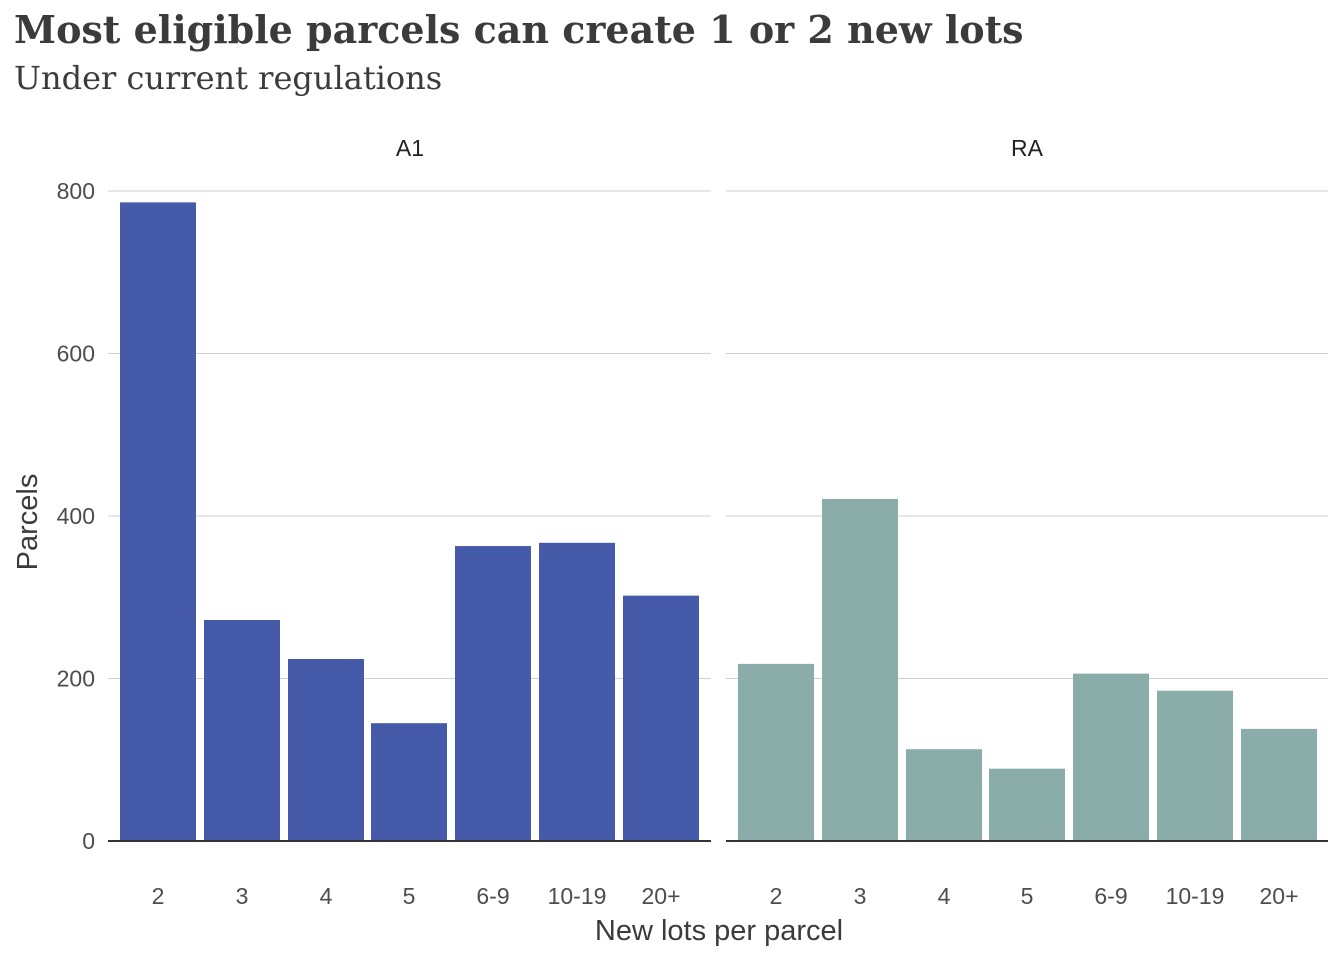  I want to click on bar-a1-20+, so click(661, 718).